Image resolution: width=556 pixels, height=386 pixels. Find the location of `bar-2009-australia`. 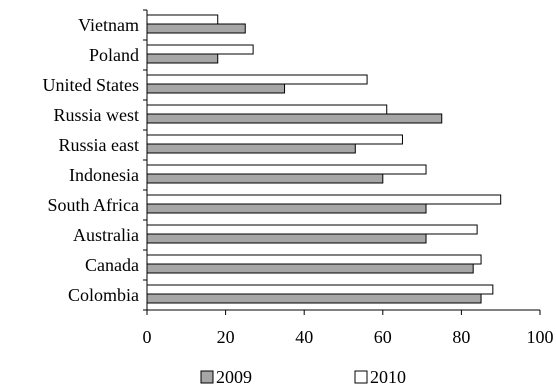

bar-2009-australia is located at coordinates (286, 238).